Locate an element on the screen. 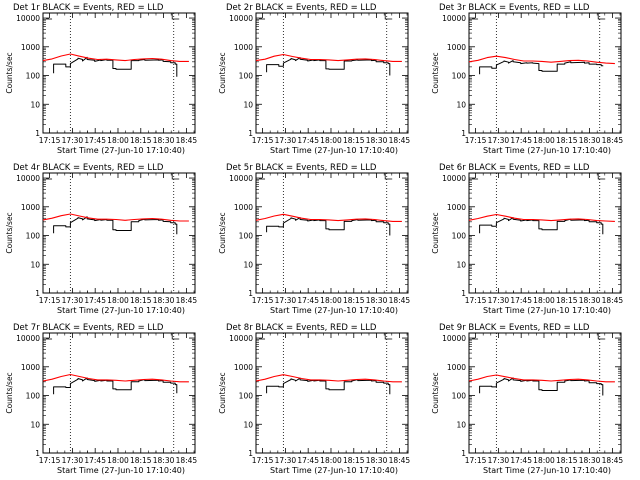 The image size is (640, 480). panel-title: Det 4r BLACK = Events, RED = LLD is located at coordinates (88, 168).